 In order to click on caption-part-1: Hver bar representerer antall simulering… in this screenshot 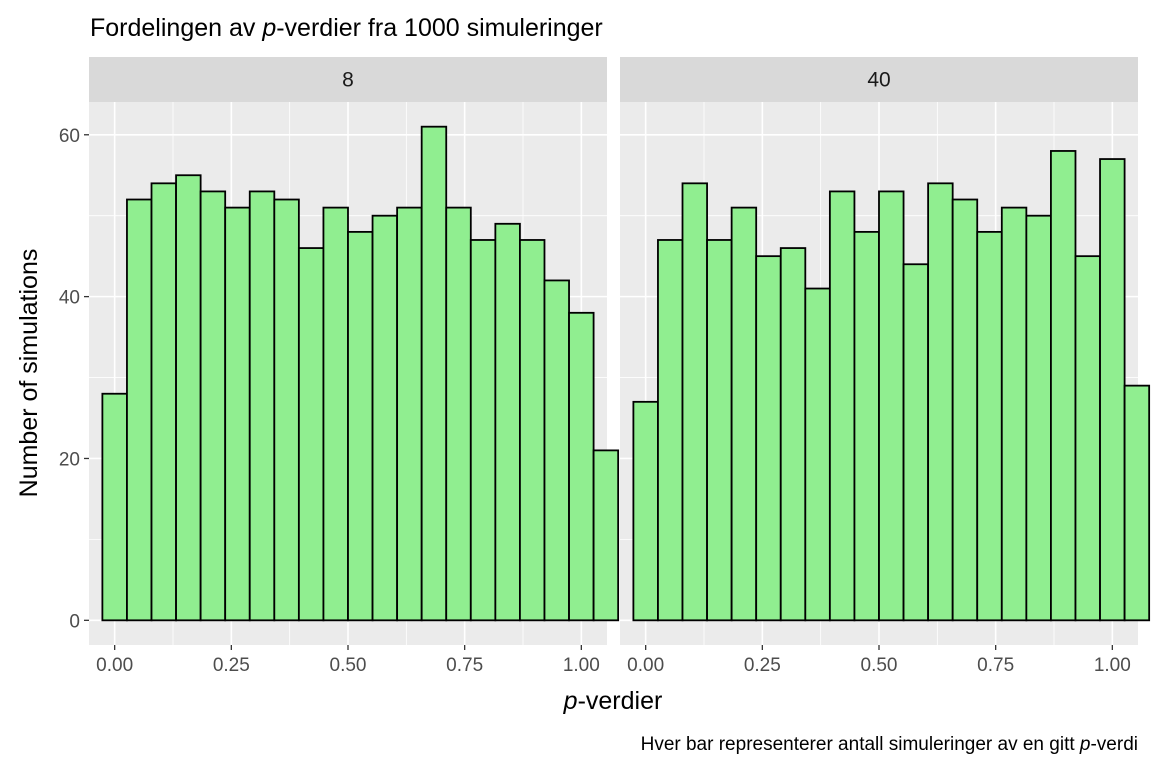, I will do `click(860, 744)`.